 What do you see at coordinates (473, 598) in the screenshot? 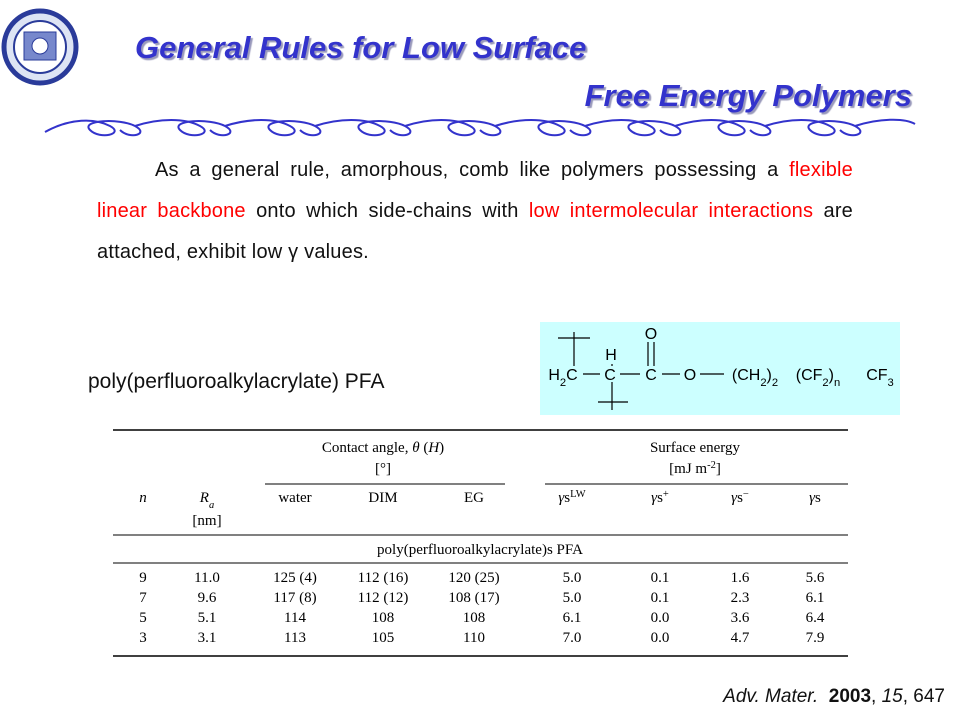
I see `text: 108 (17)` at bounding box center [473, 598].